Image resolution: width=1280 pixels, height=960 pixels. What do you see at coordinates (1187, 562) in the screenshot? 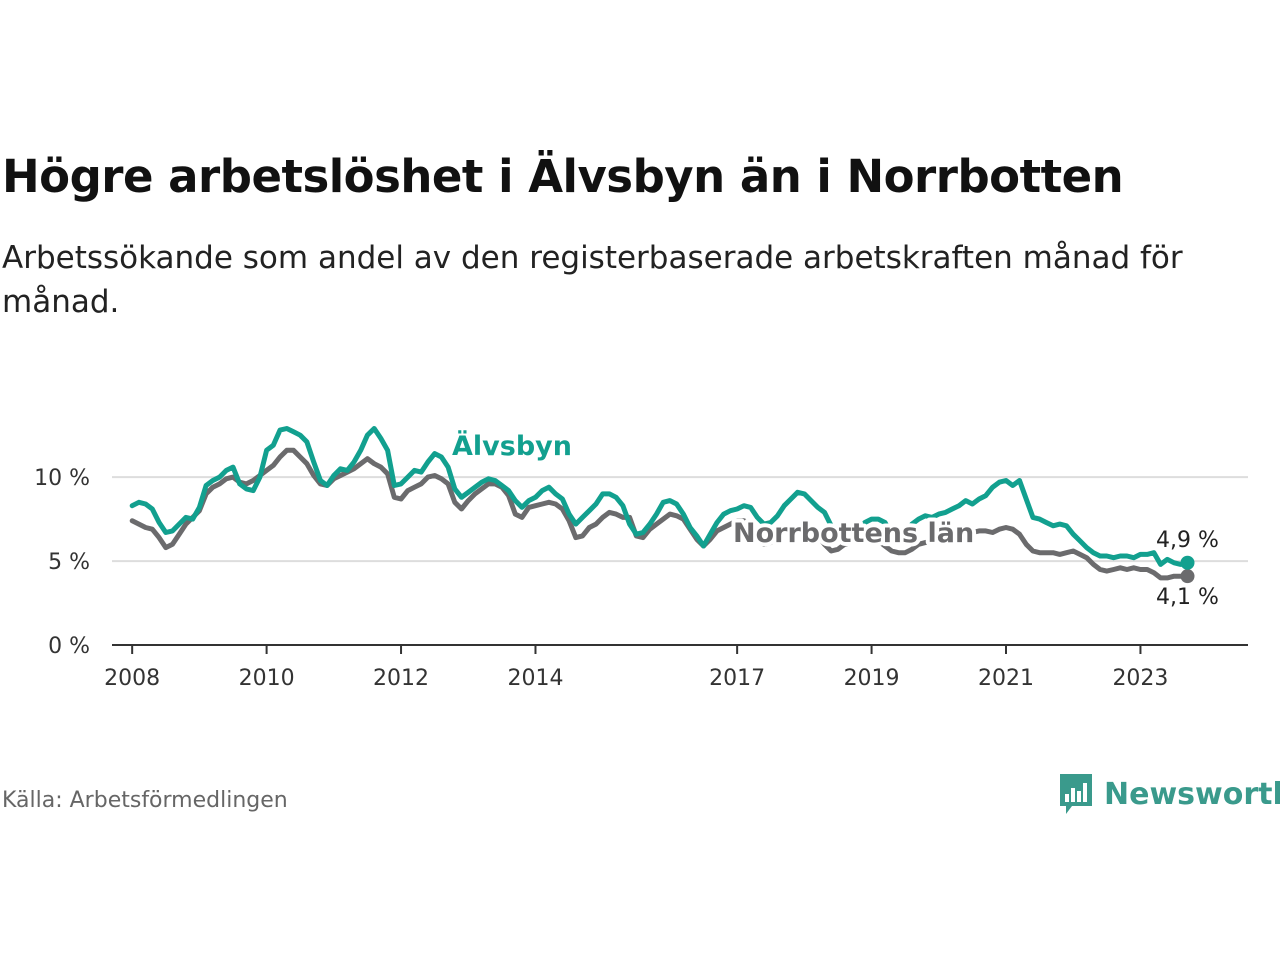
I see `alvsbyn-end-point` at bounding box center [1187, 562].